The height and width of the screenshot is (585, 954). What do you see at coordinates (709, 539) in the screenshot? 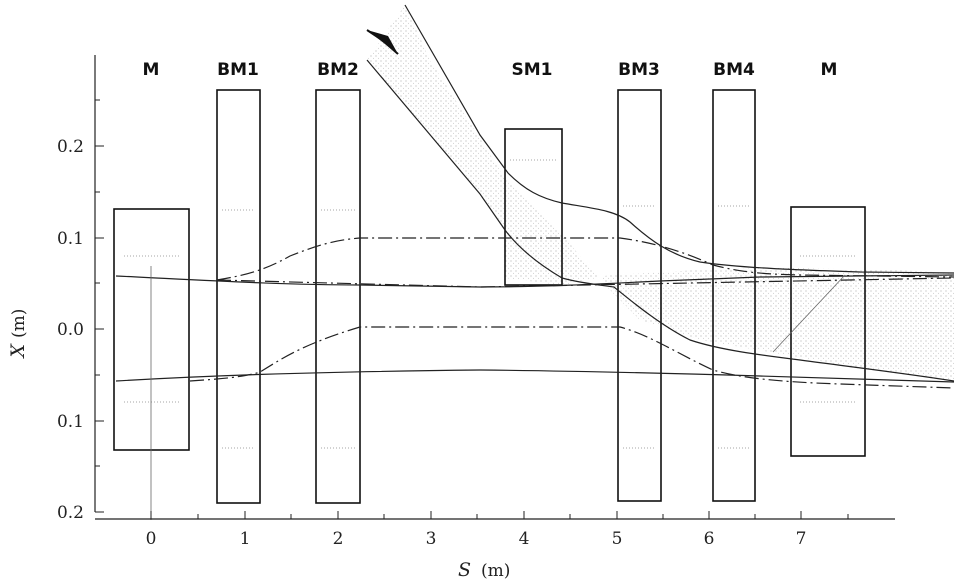
I see `x-tick-label: 6` at bounding box center [709, 539].